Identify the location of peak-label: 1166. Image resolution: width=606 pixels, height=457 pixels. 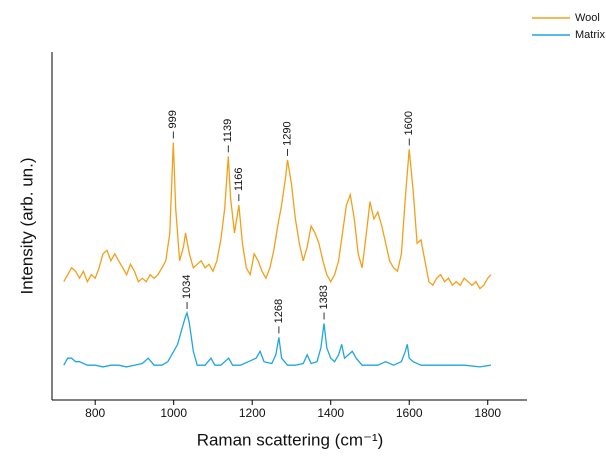
(239, 179).